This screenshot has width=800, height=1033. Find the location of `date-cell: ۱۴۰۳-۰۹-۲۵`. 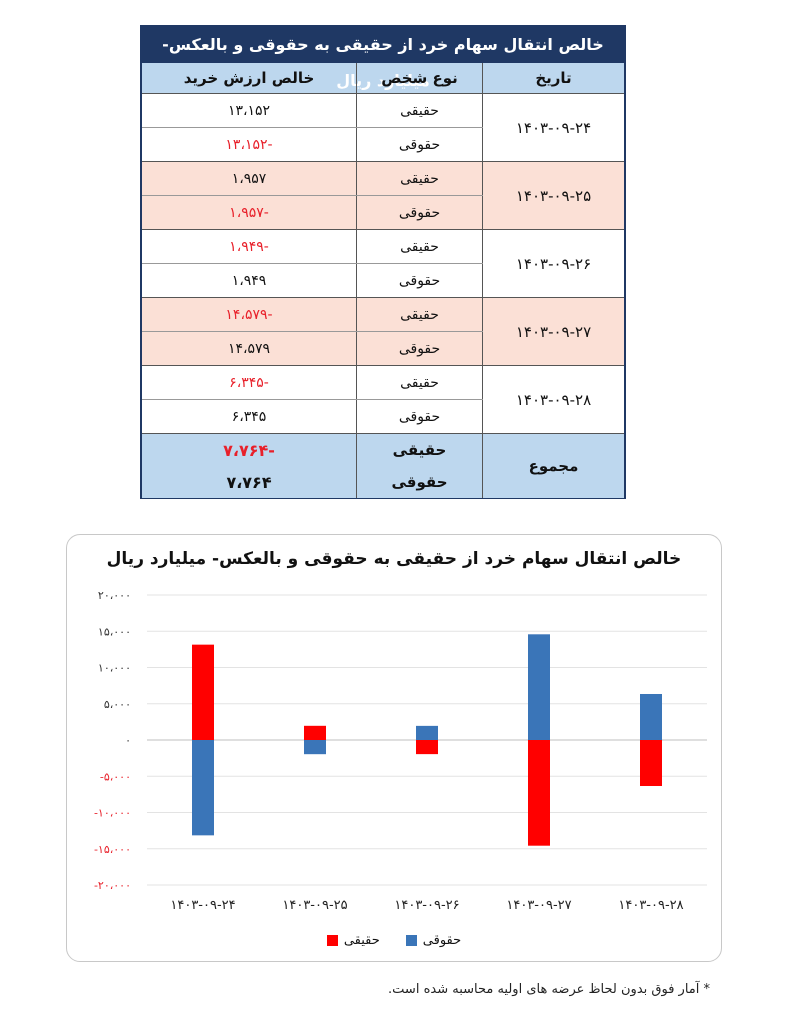

date-cell: ۱۴۰۳-۰۹-۲۵ is located at coordinates (553, 195).